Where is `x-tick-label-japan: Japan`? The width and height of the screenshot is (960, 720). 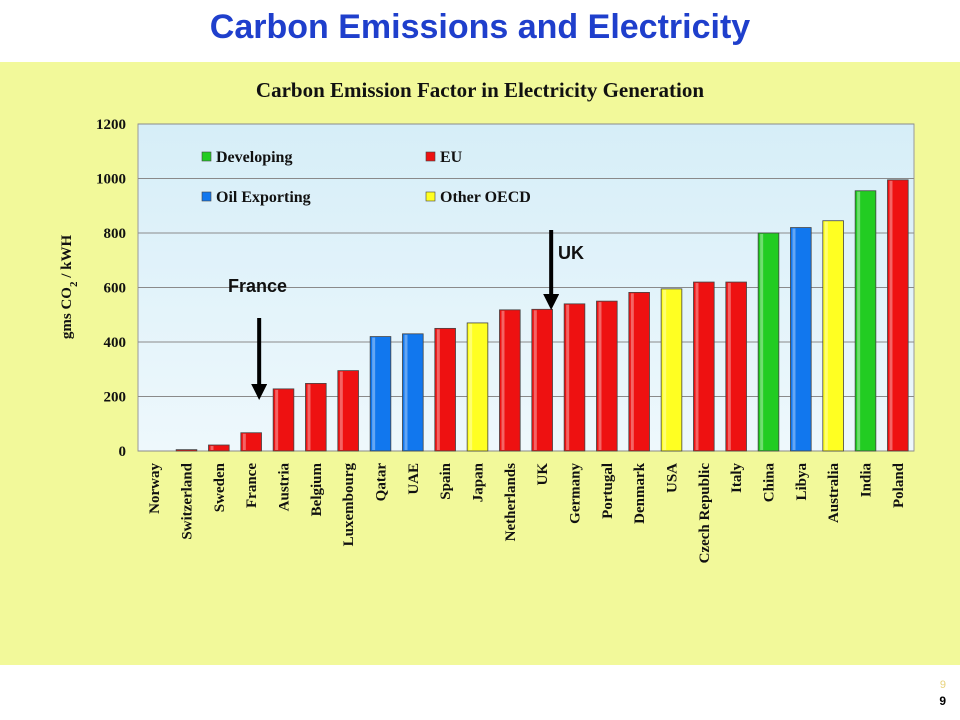
x-tick-label-japan: Japan is located at coordinates (479, 482).